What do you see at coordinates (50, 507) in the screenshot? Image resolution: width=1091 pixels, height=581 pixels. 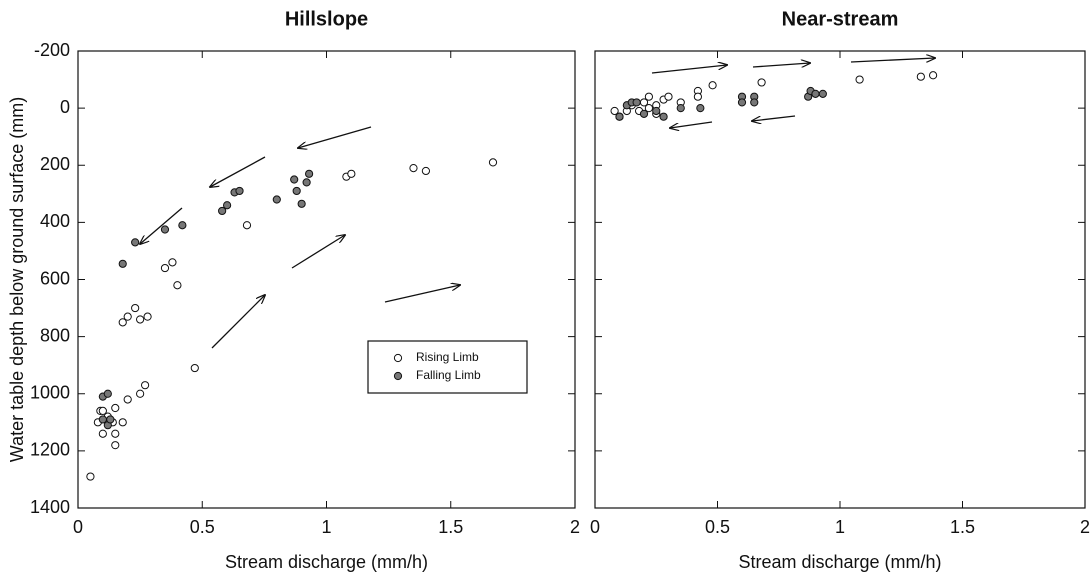 I see `y-tick-label: 1400` at bounding box center [50, 507].